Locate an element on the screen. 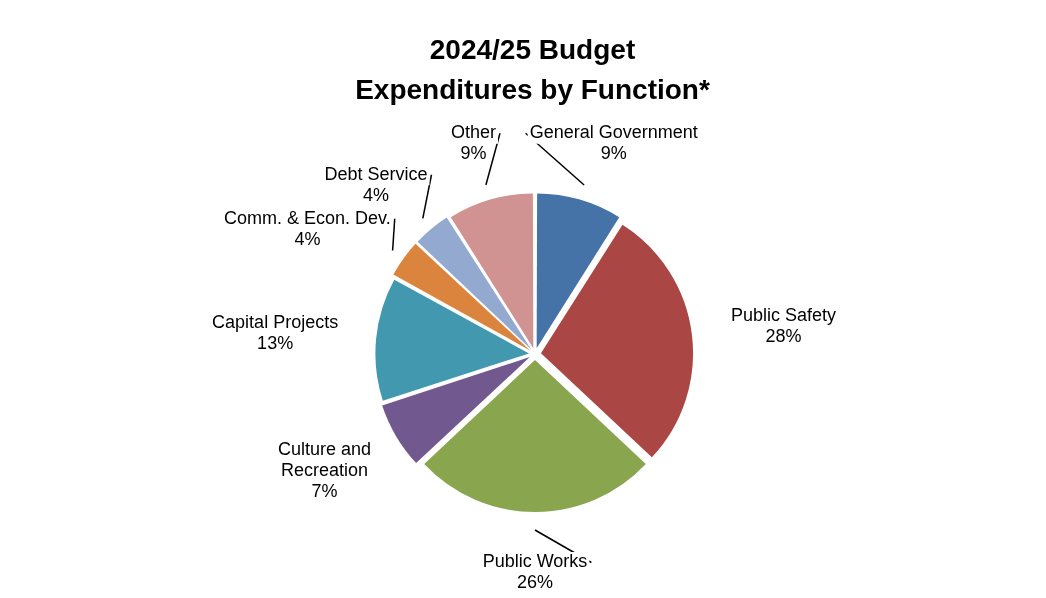  data-label: 26% is located at coordinates (535, 582).